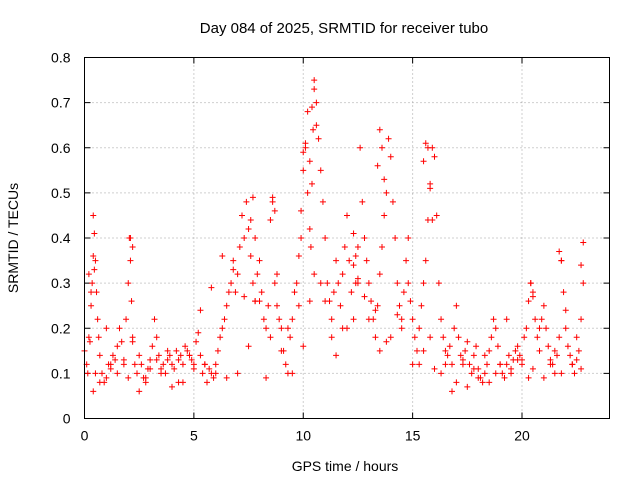  I want to click on x-tick-label: 5, so click(194, 436).